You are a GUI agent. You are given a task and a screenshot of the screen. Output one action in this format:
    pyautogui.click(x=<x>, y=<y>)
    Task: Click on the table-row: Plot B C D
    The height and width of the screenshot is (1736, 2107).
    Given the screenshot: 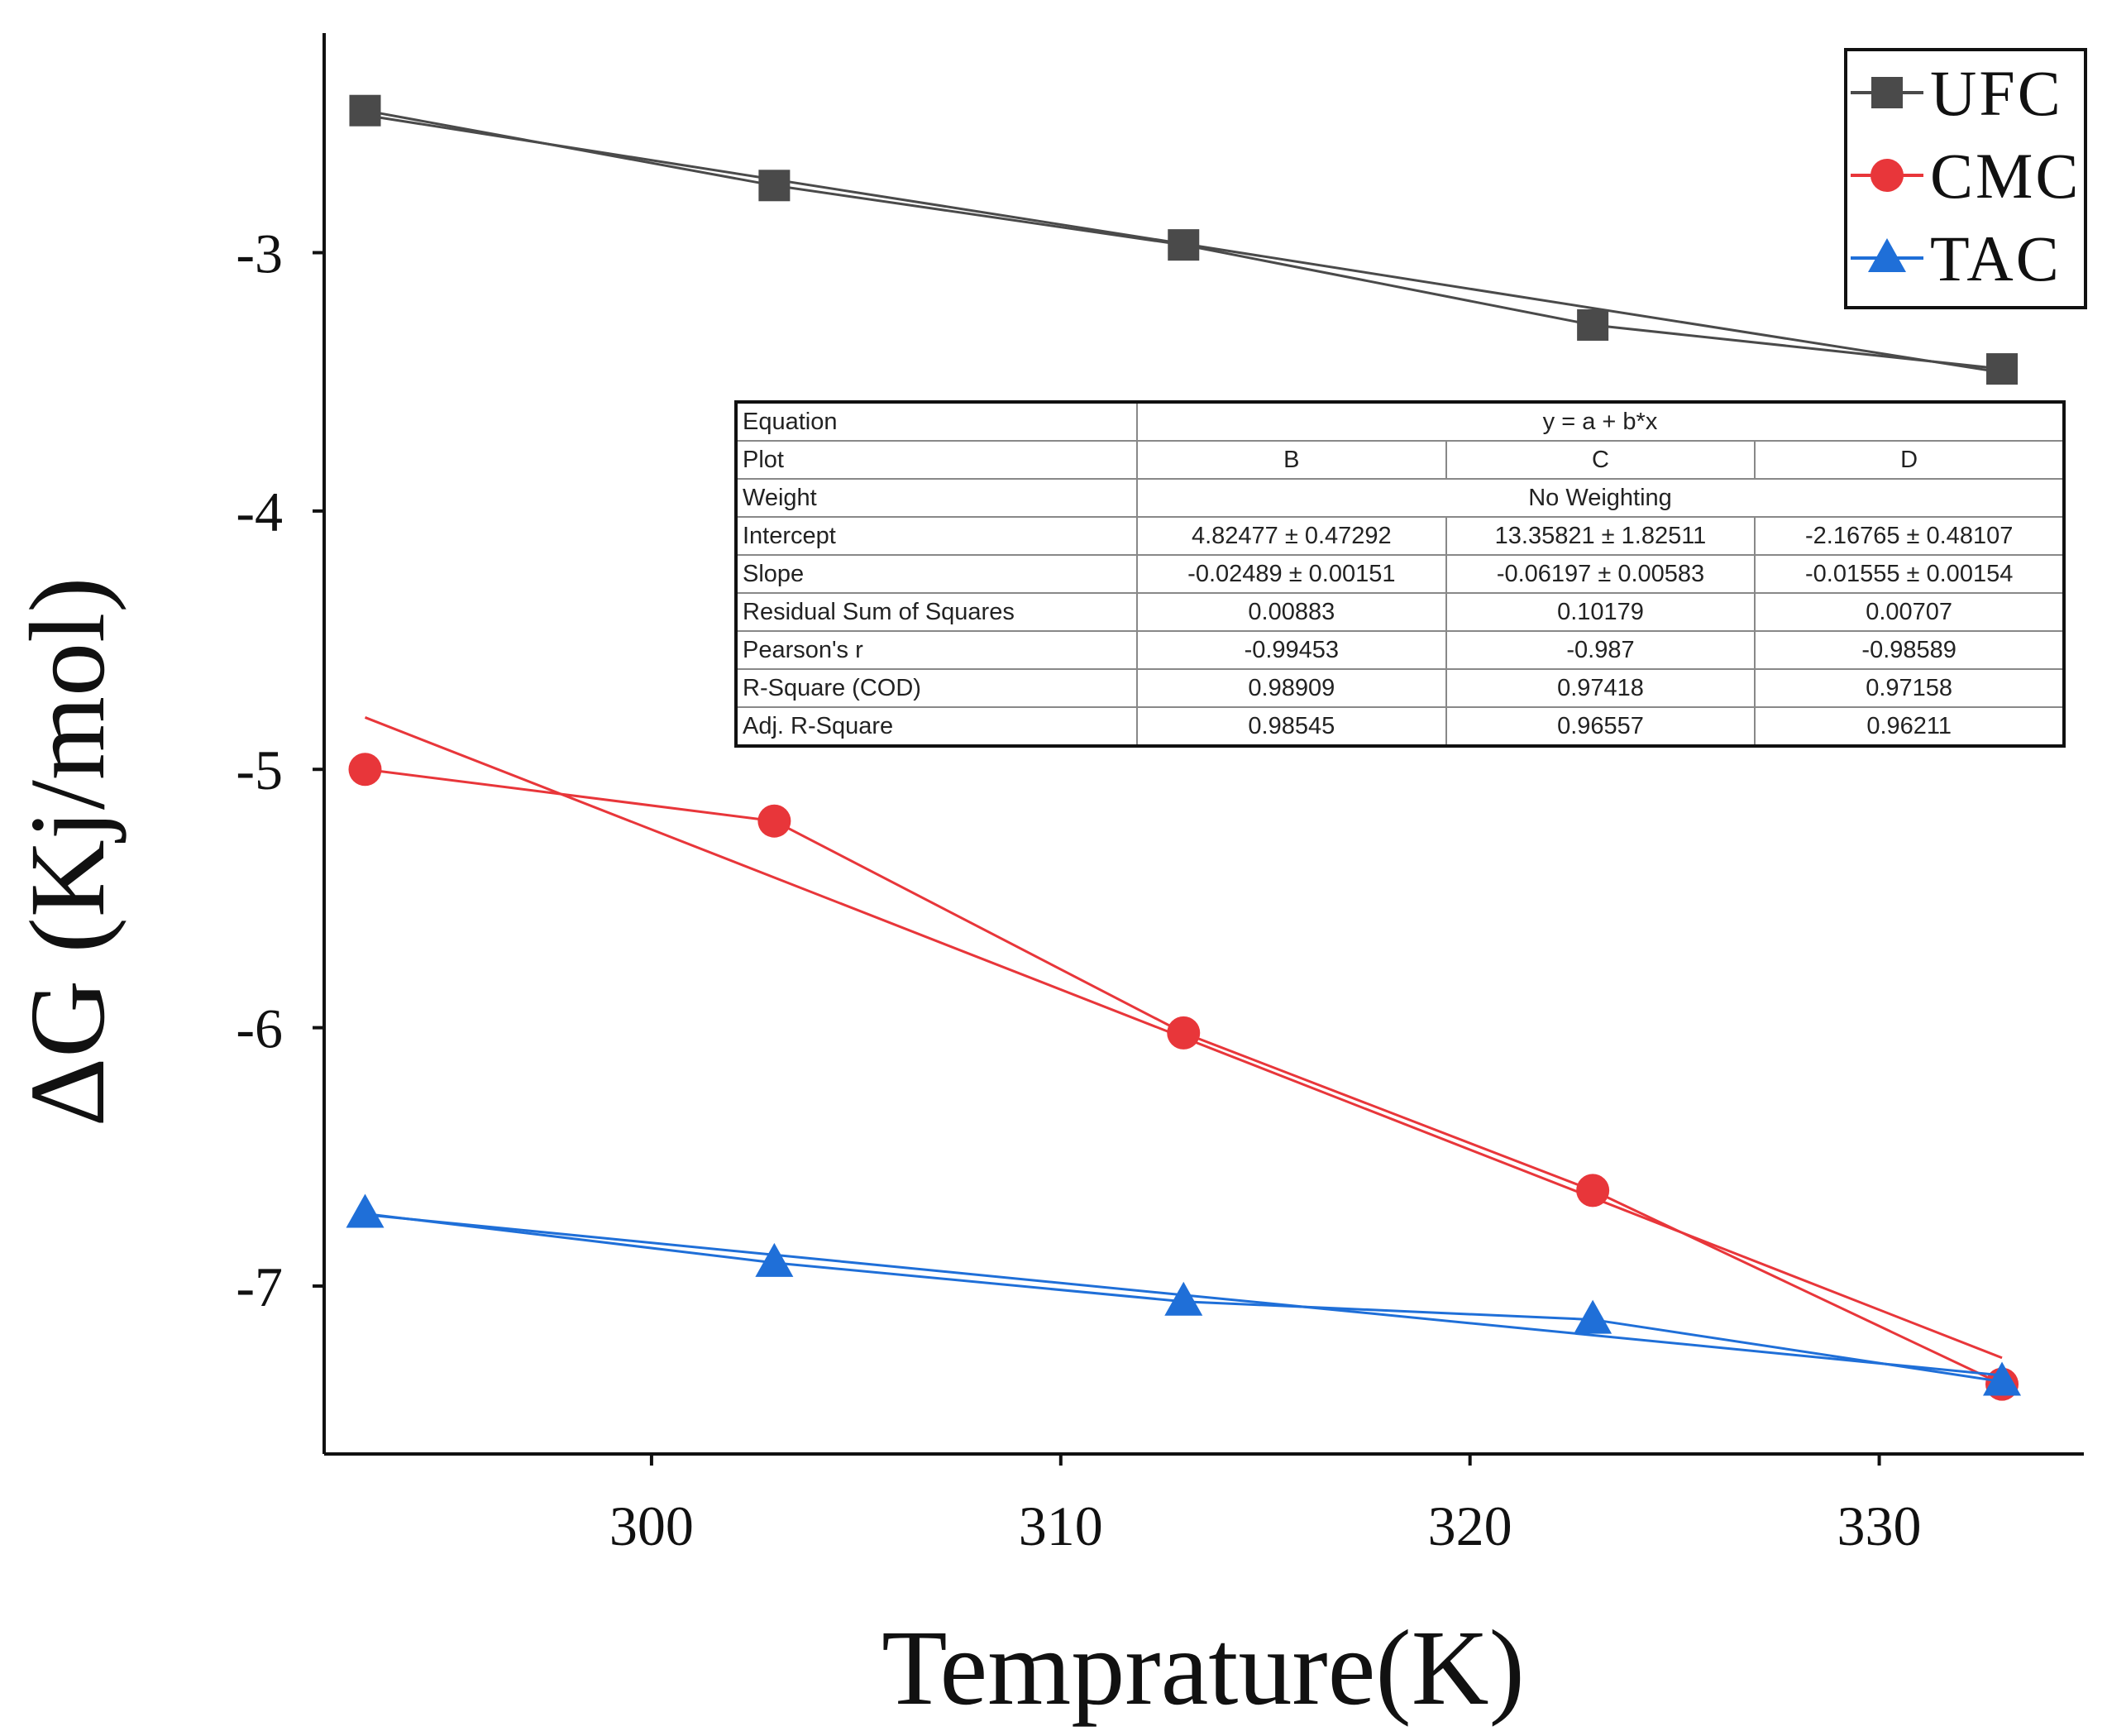 What is the action you would take?
    pyautogui.click(x=1400, y=460)
    